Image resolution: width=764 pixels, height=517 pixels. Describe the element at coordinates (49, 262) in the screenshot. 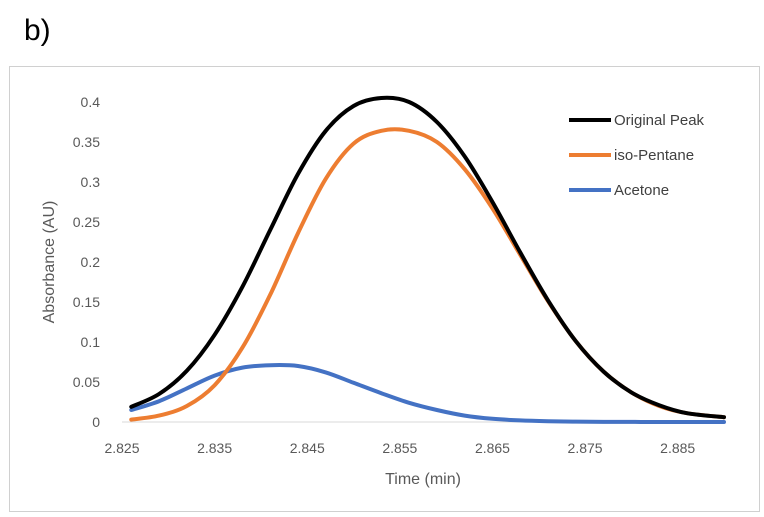

I see `y-axis-title: Absorbance (AU)` at that location.